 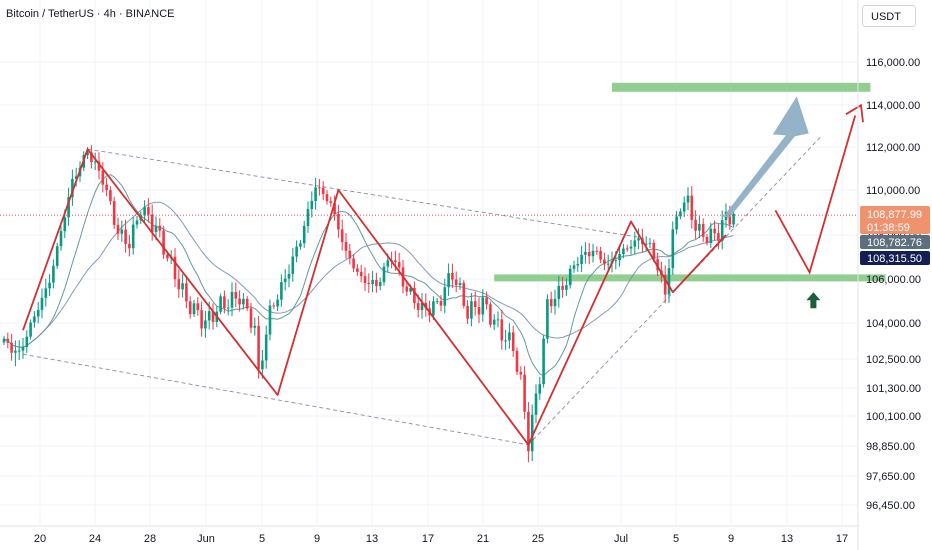 I want to click on price-tag-gray-value: 108,782.76, so click(x=894, y=243).